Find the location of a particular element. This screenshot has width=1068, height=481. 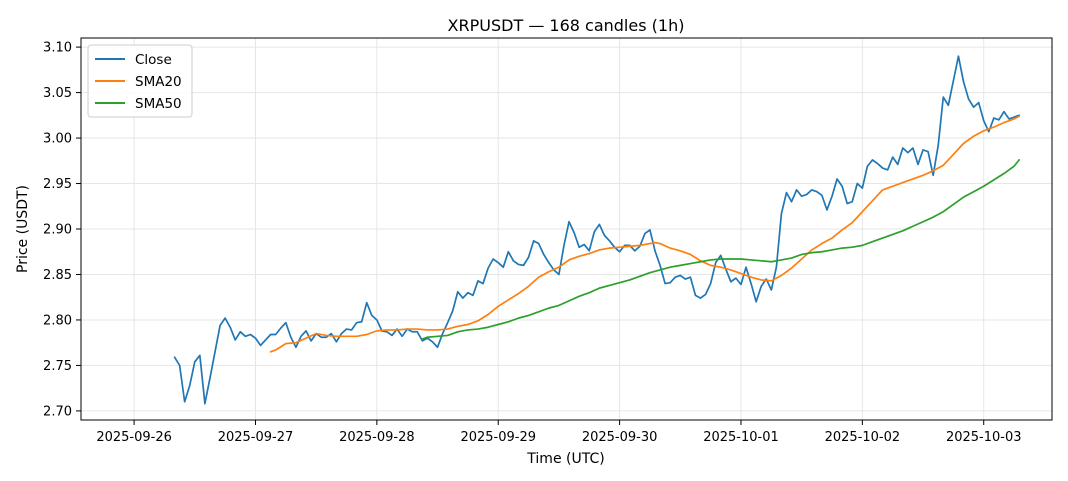

y-tick-label: 2.90 is located at coordinates (57, 230).